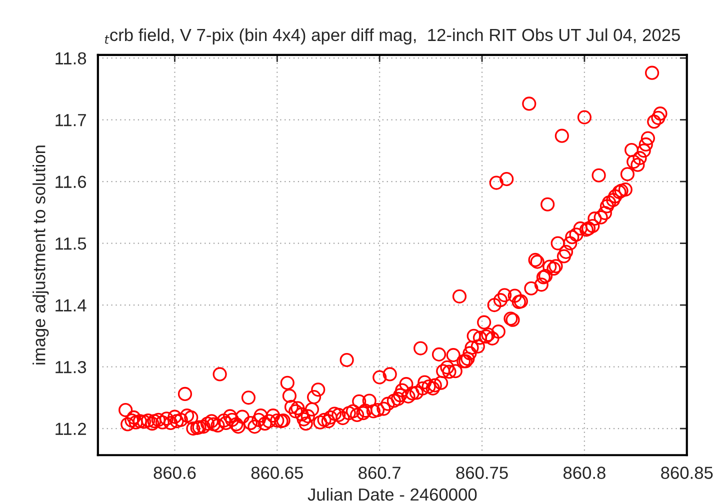 This screenshot has width=720, height=504. Describe the element at coordinates (584, 472) in the screenshot. I see `x-tick-label: 860.8` at that location.